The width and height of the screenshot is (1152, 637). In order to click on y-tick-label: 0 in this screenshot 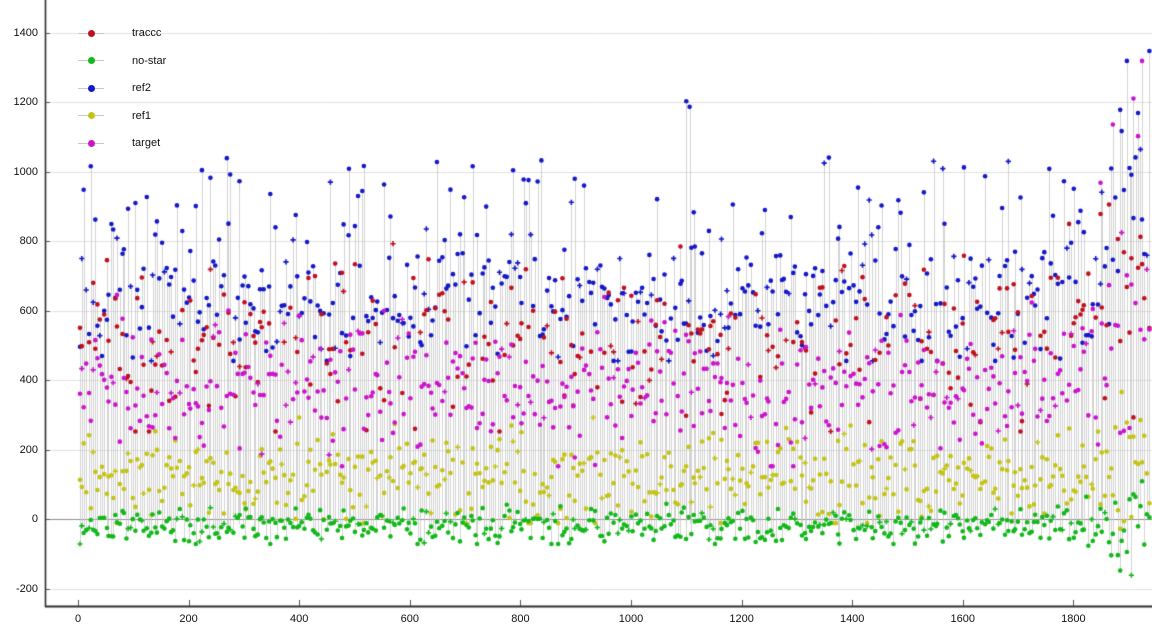, I will do `click(34, 519)`.